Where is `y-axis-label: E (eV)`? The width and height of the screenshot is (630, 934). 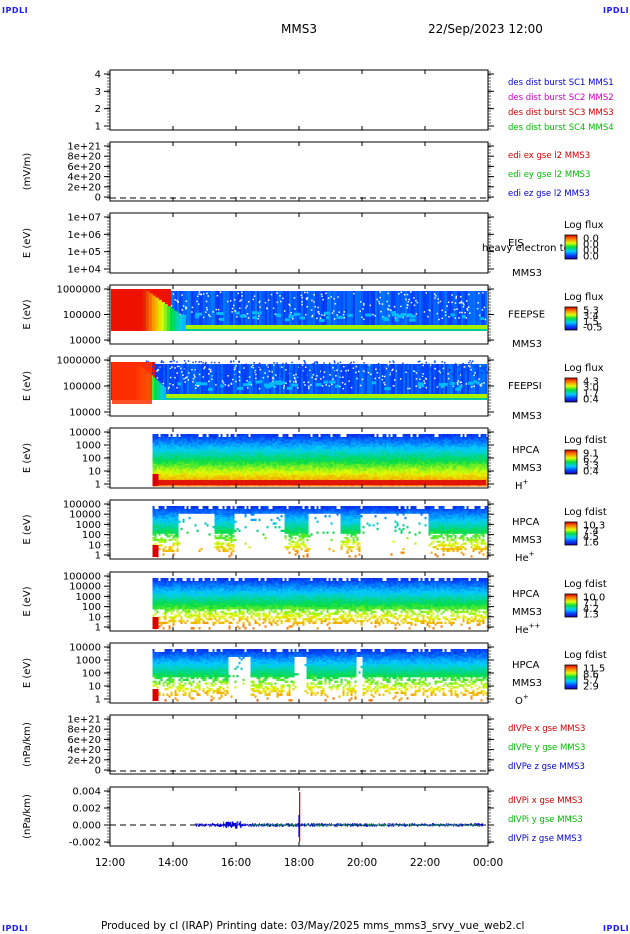 y-axis-label: E (eV) is located at coordinates (27, 314).